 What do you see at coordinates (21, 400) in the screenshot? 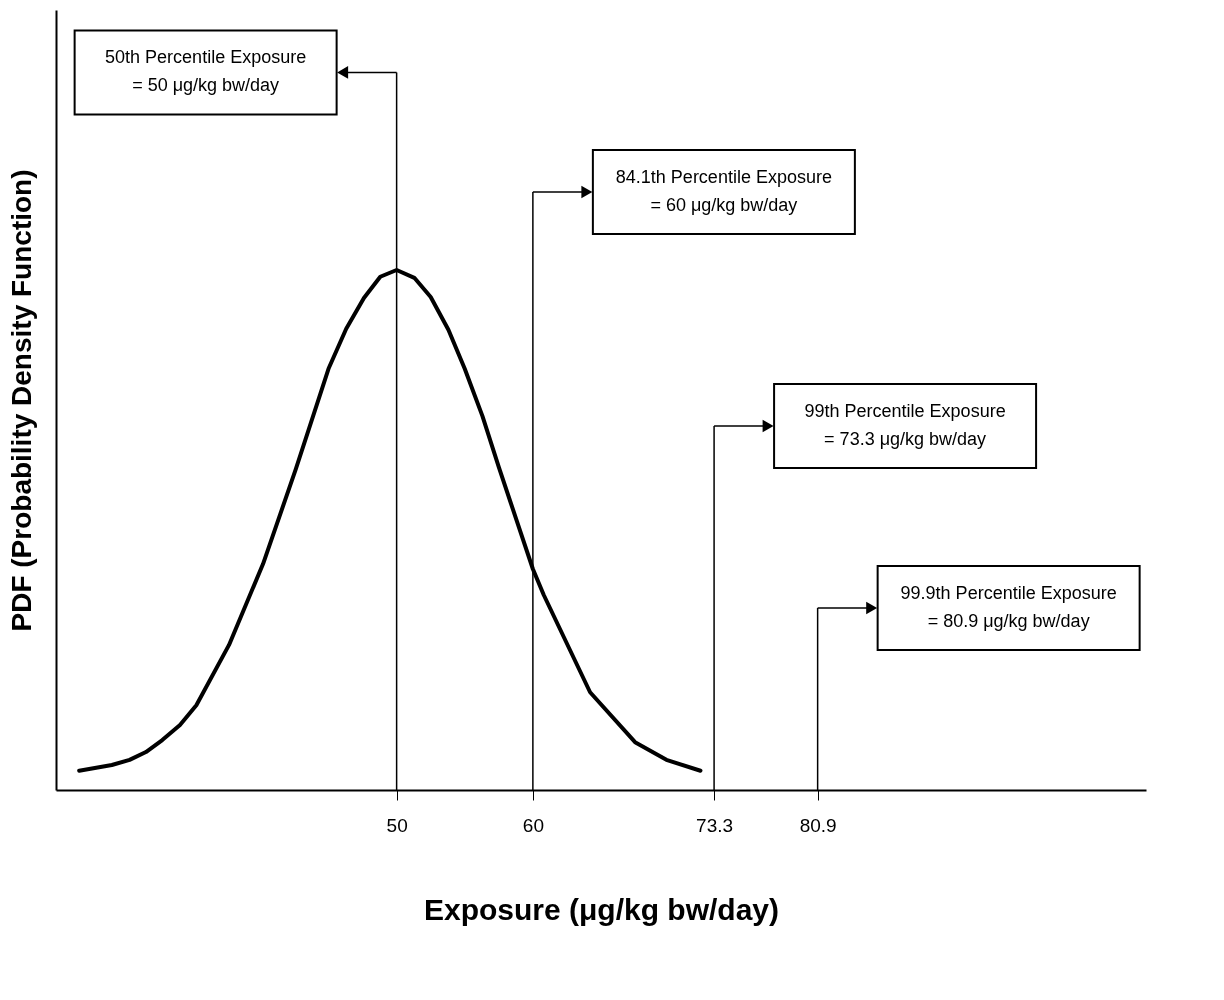
I see `y-axis-title: PDF (Probability Density Function)` at bounding box center [21, 400].